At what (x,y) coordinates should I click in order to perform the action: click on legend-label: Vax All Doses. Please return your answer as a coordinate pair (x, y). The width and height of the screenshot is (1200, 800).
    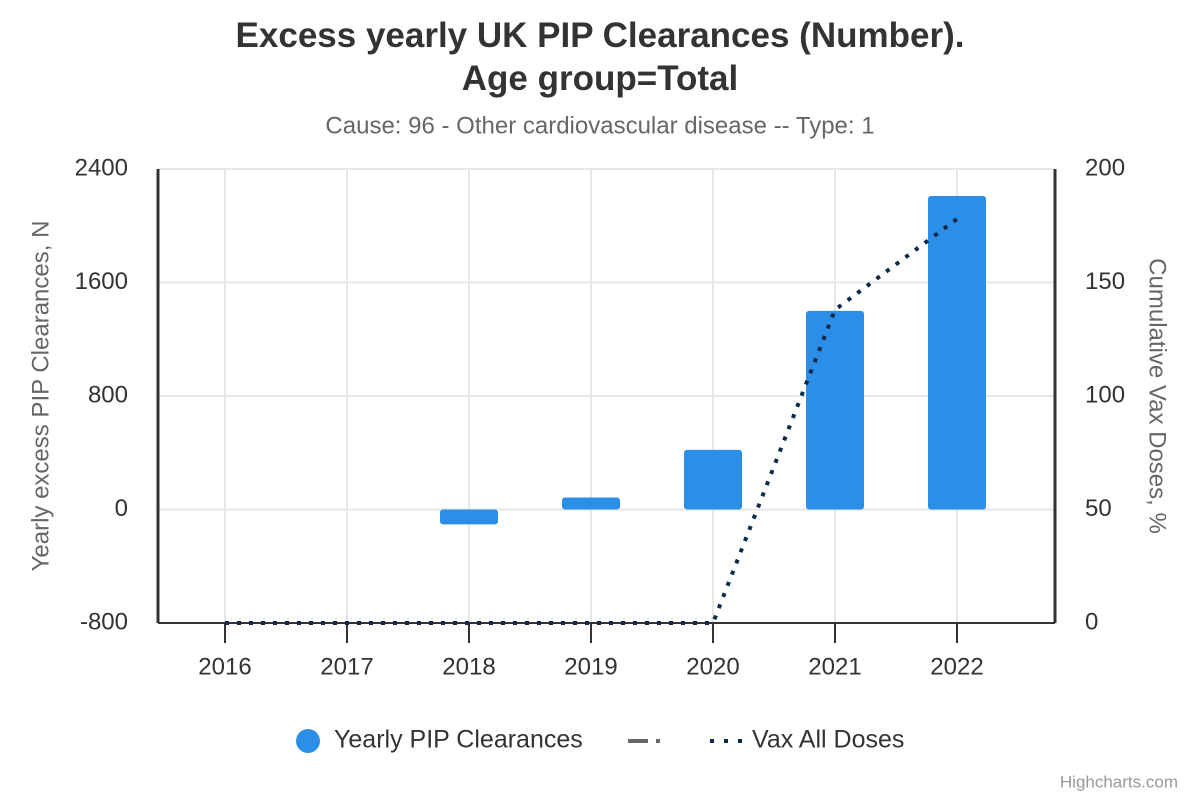
    Looking at the image, I should click on (828, 740).